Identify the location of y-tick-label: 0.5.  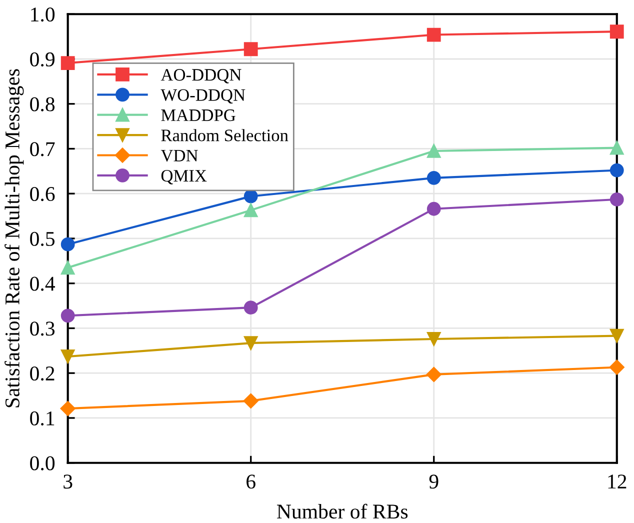
(42, 239).